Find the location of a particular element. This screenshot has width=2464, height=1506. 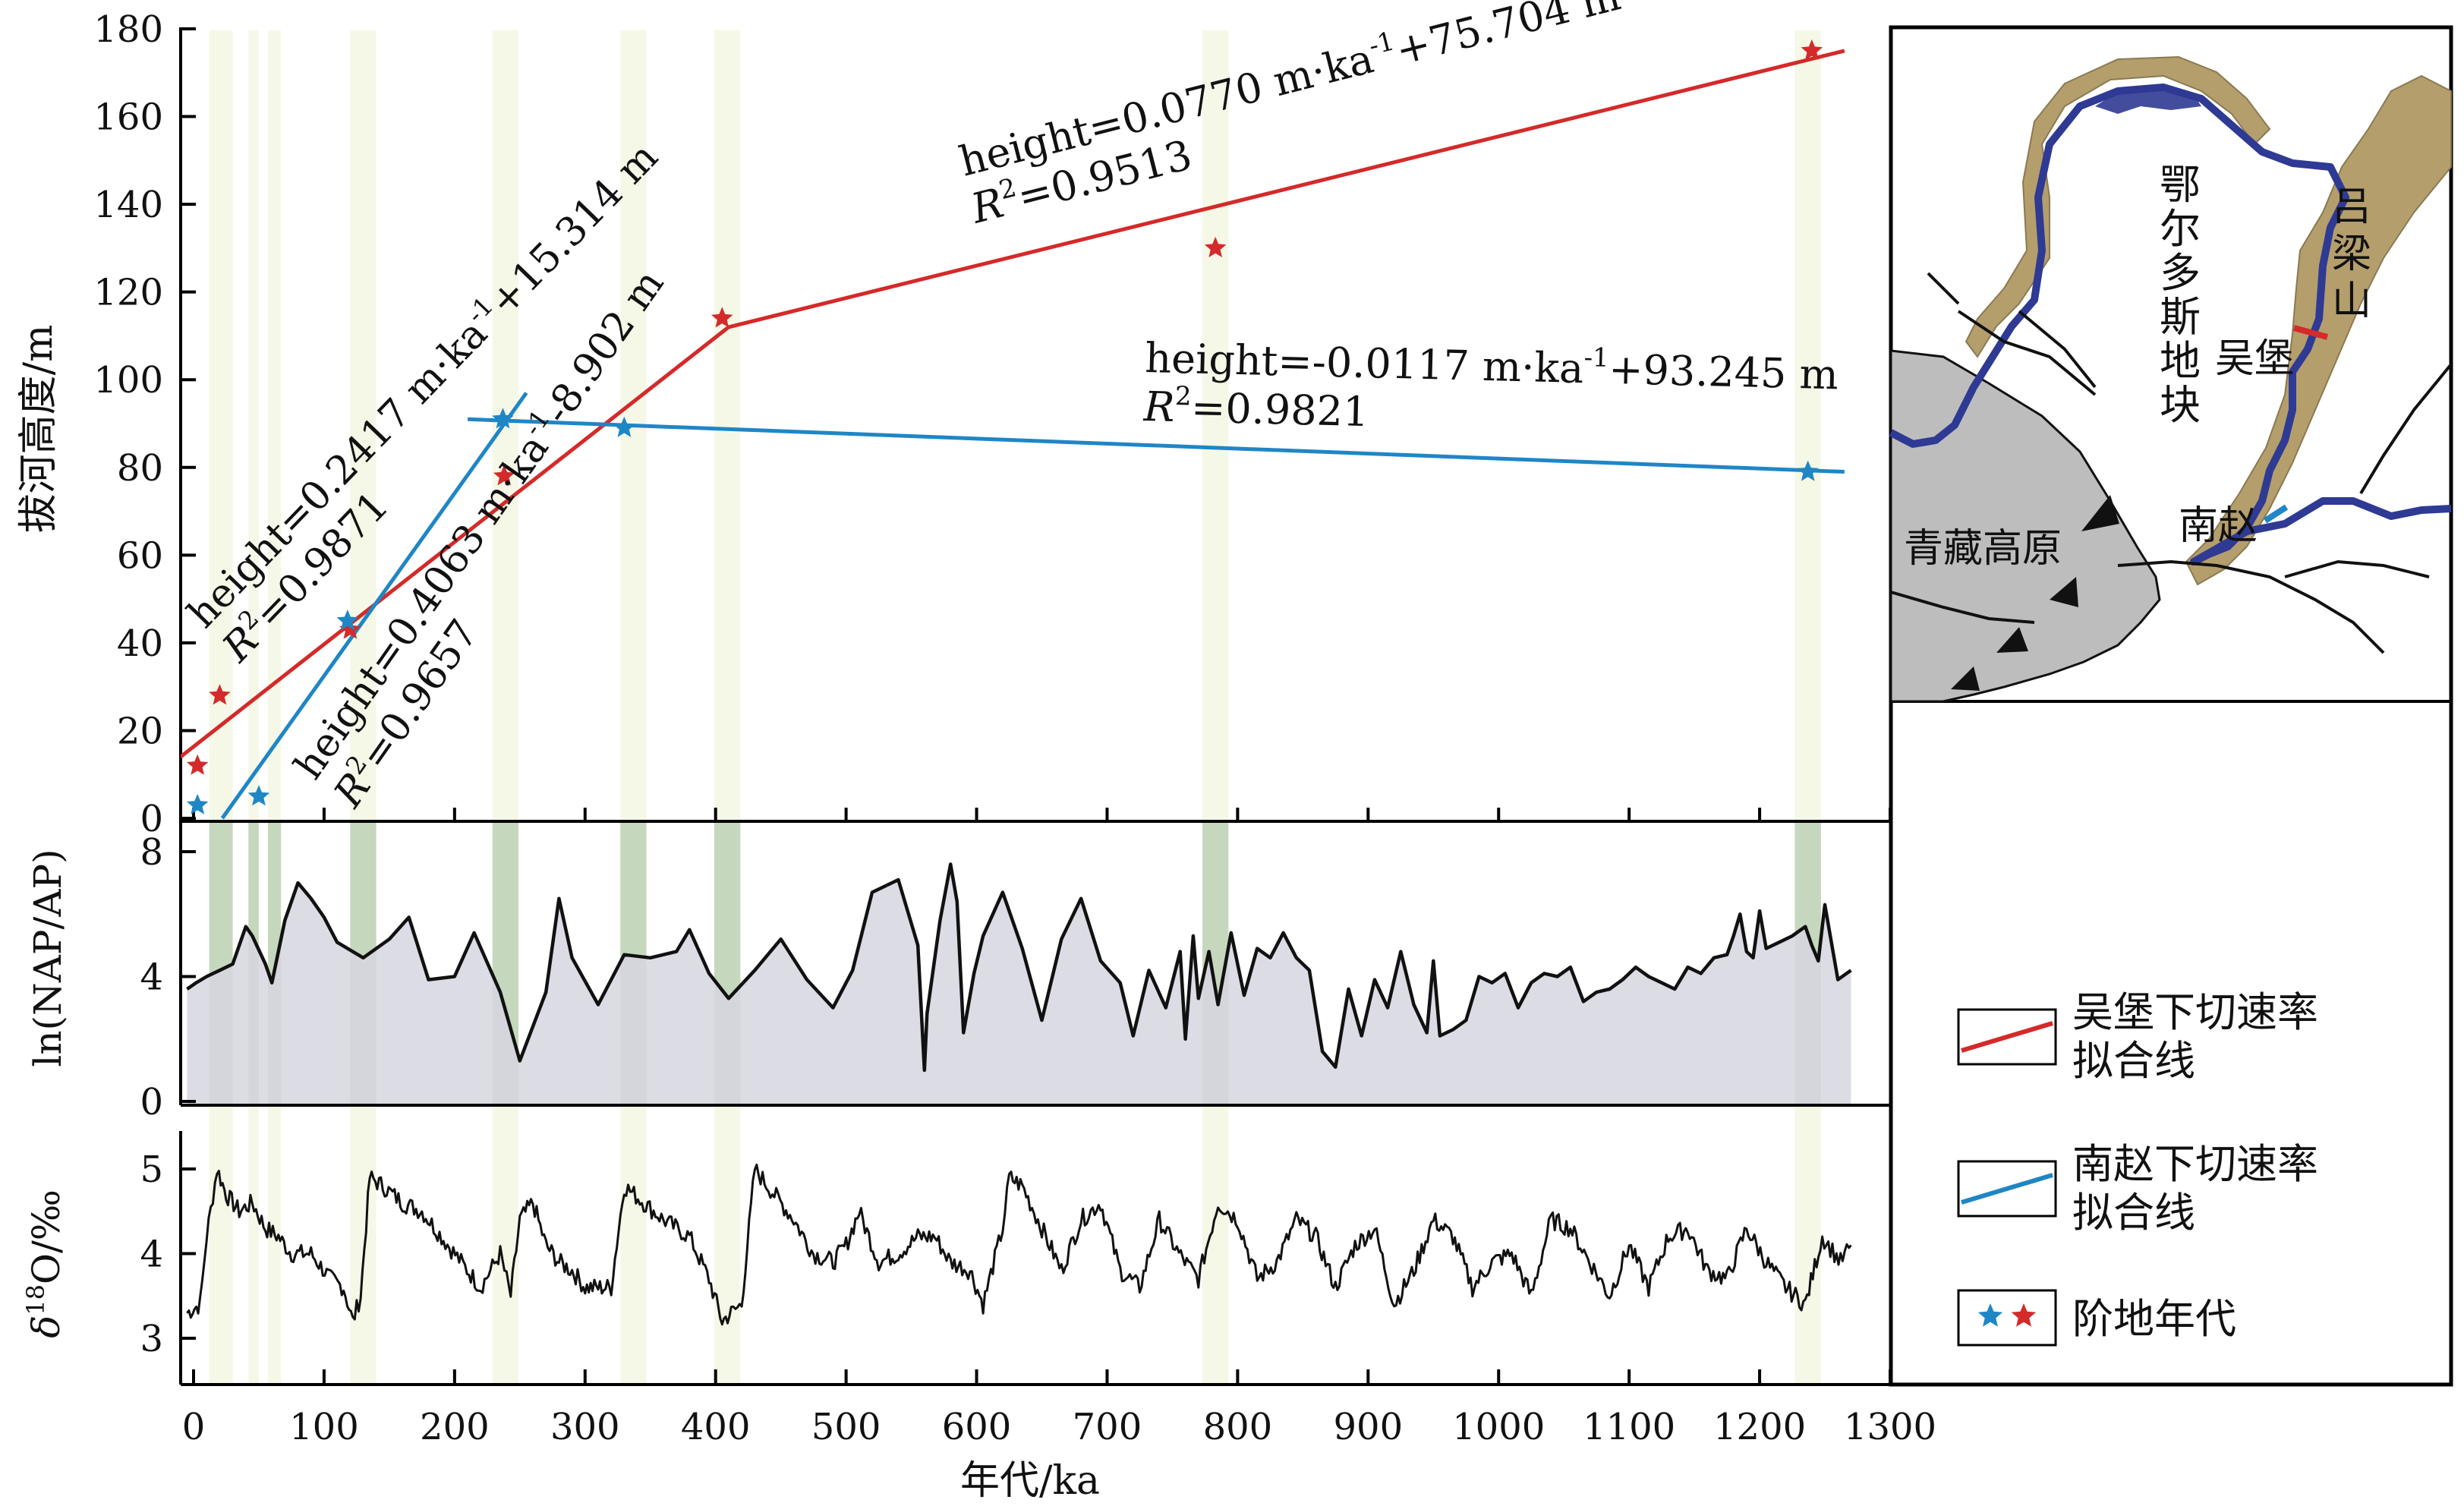

pollen-ratio-area is located at coordinates (1019, 984).